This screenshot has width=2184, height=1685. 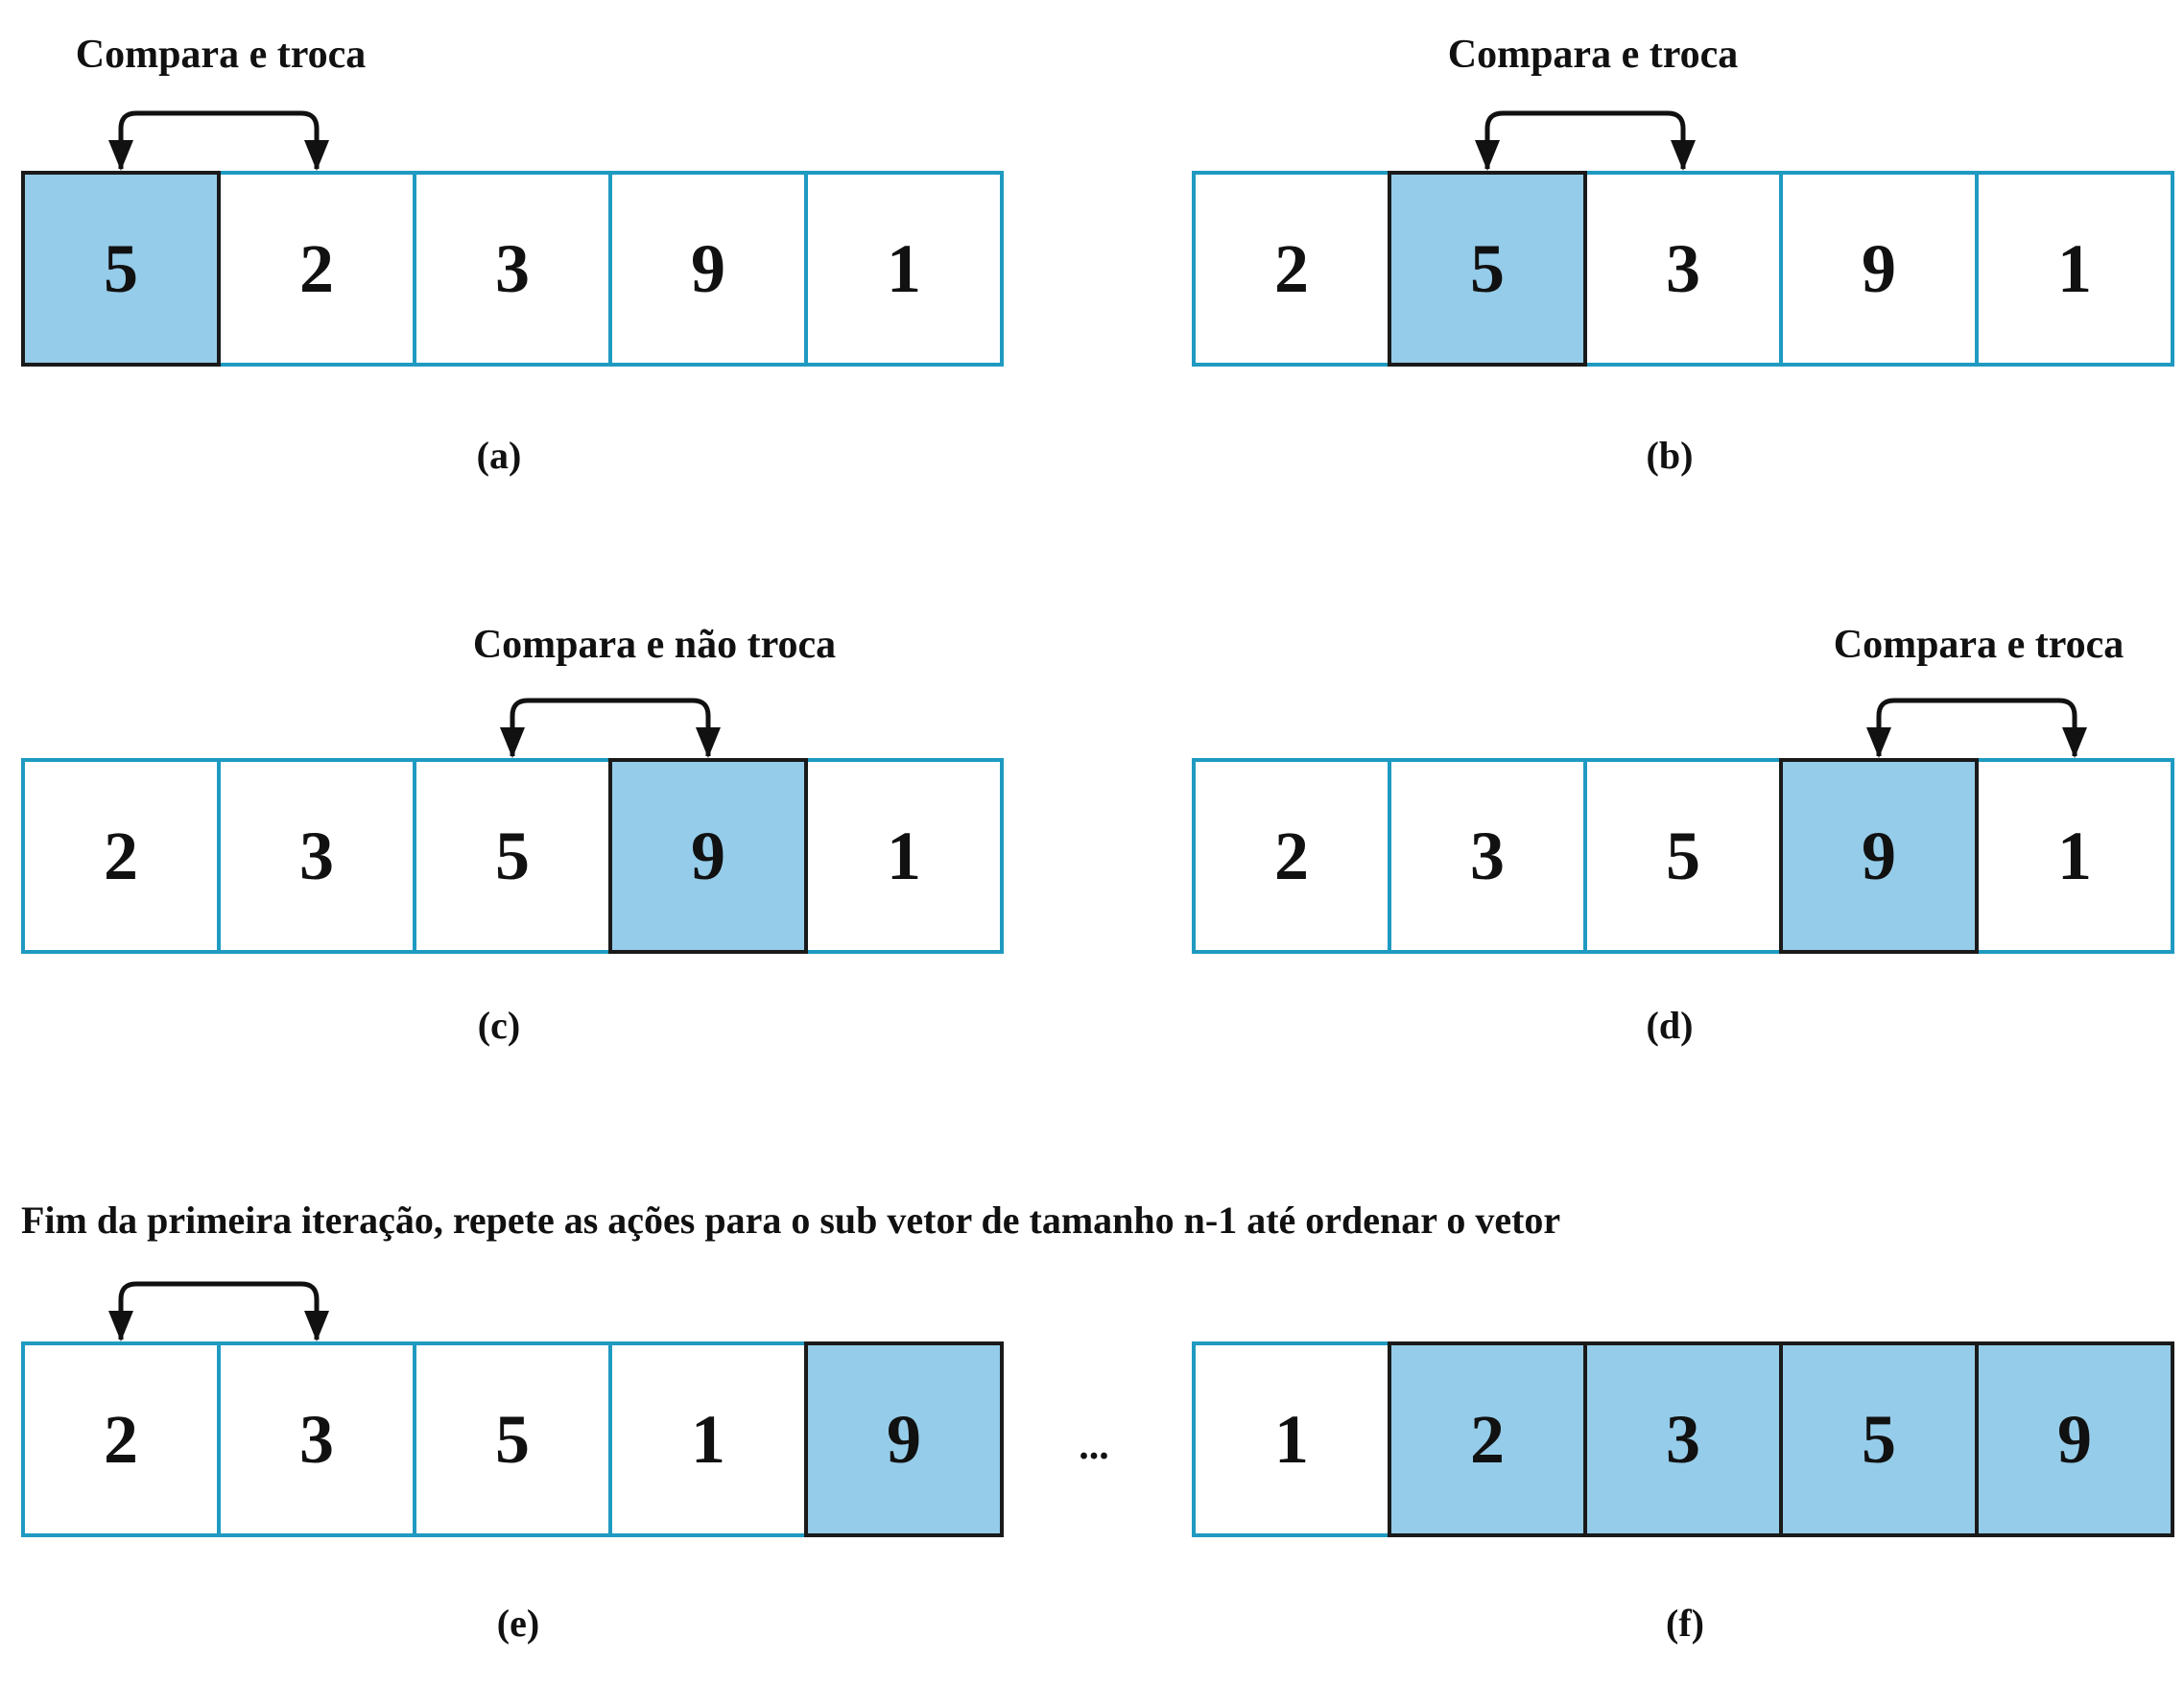 I want to click on panel-f: 1 2 3 5 9 (f), so click(x=1683, y=1493).